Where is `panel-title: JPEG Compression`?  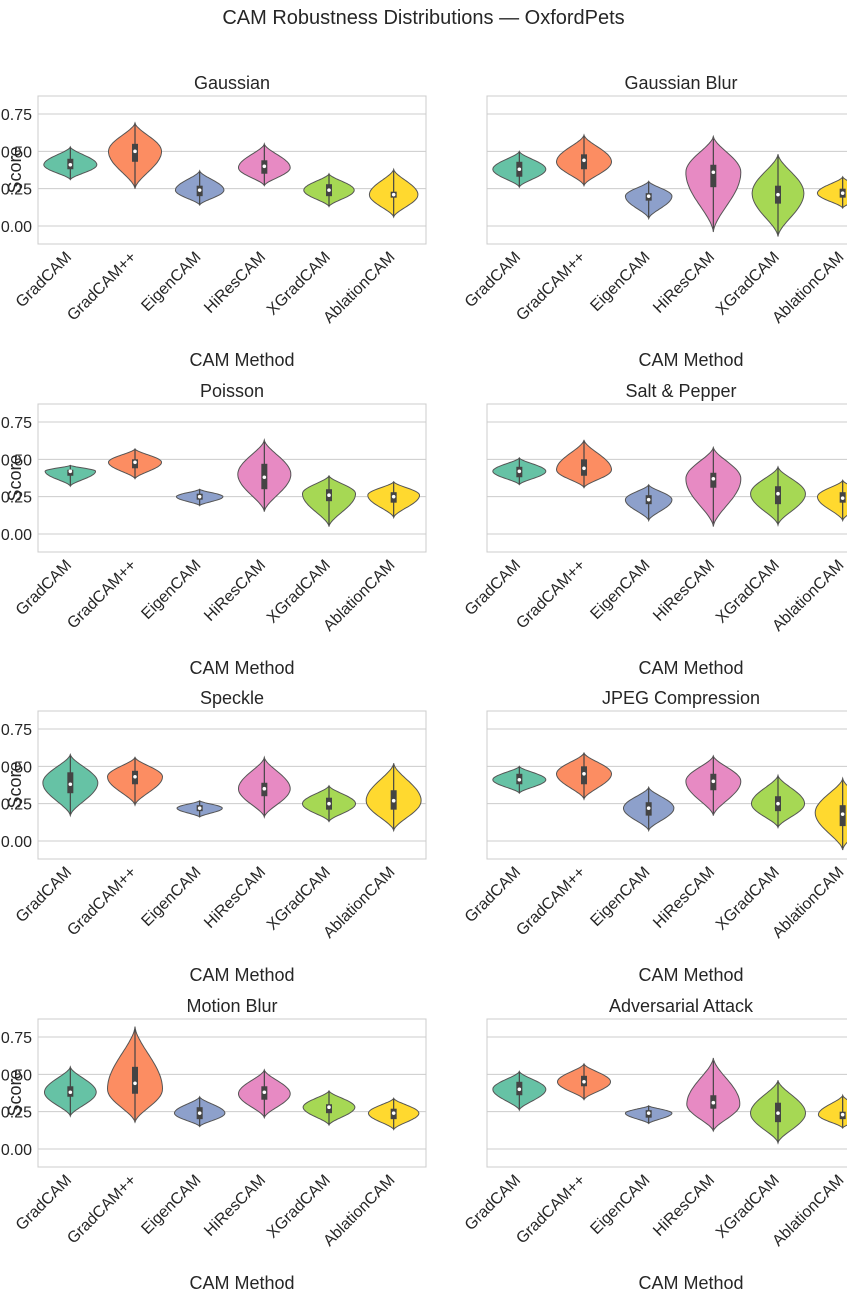 panel-title: JPEG Compression is located at coordinates (681, 698).